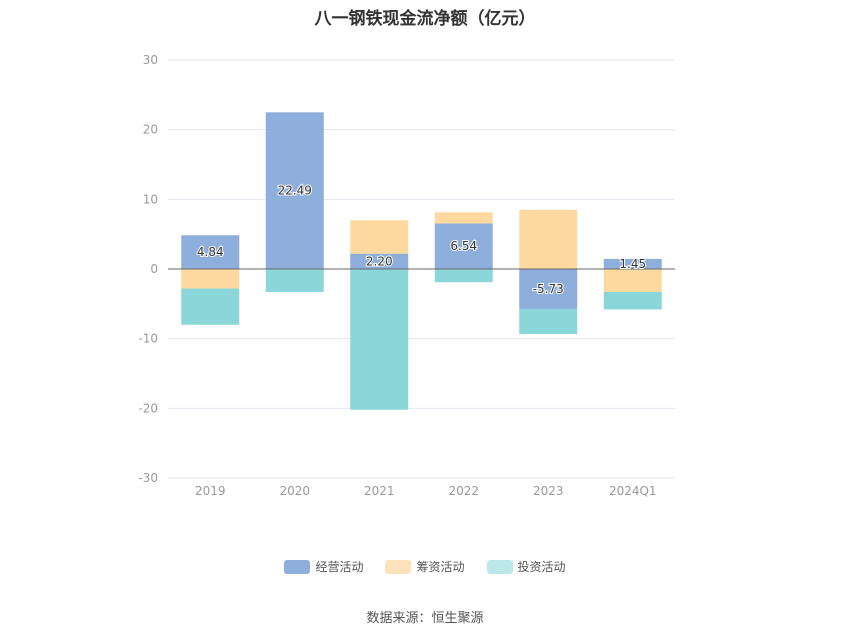 Image resolution: width=850 pixels, height=637 pixels. I want to click on legend-label-investing: 投资活动, so click(541, 567).